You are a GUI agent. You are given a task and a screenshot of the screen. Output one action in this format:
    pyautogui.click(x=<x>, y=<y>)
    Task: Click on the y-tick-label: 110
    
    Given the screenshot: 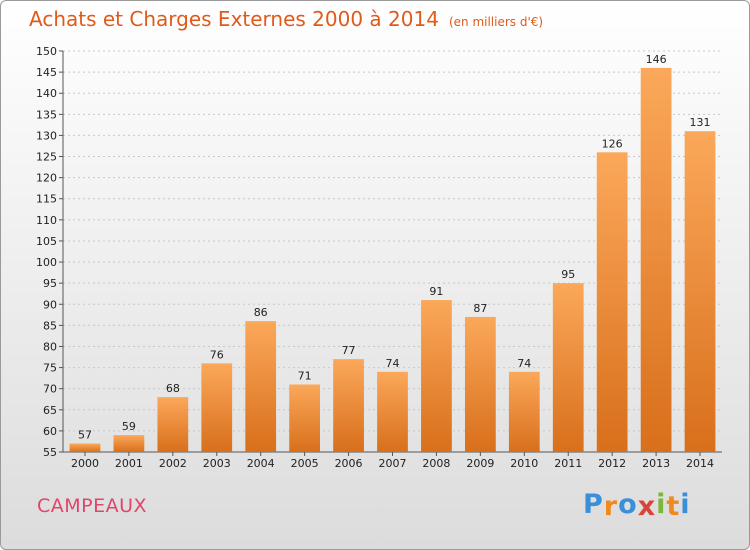 What is the action you would take?
    pyautogui.click(x=46, y=220)
    